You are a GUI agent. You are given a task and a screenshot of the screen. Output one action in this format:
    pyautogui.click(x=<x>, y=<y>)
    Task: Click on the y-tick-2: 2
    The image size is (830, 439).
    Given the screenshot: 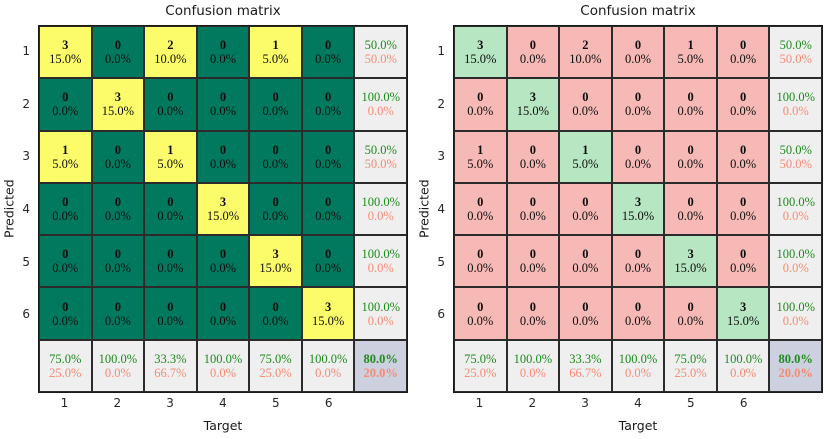 What is the action you would take?
    pyautogui.click(x=441, y=103)
    